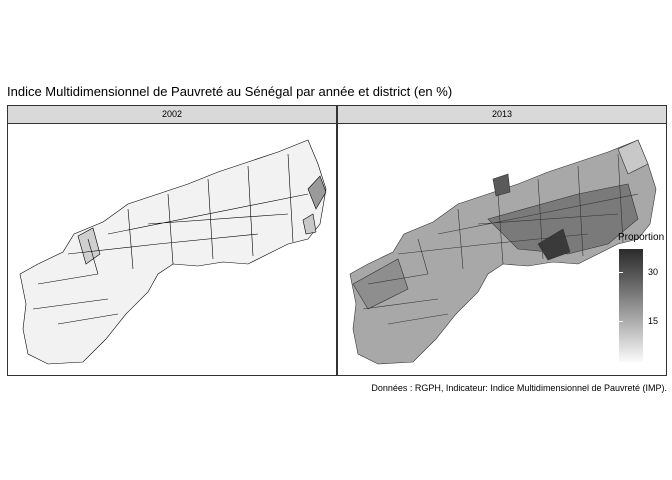 This screenshot has width=672, height=480. I want to click on district-dark-2013, so click(501, 185).